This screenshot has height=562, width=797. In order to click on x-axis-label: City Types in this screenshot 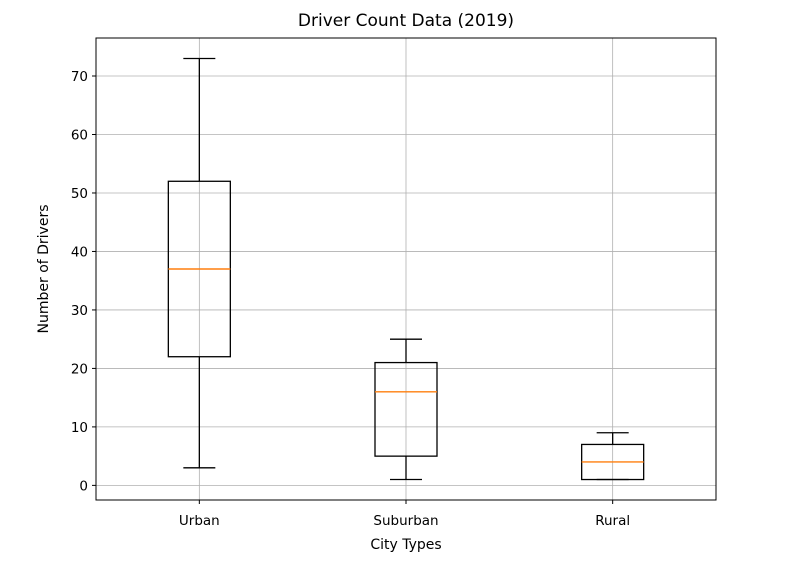, I will do `click(405, 545)`.